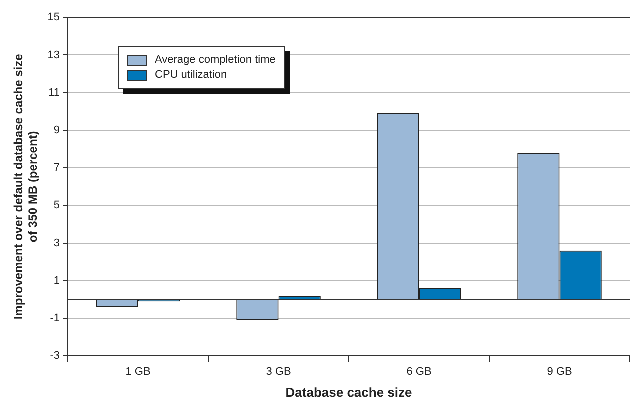 Image resolution: width=642 pixels, height=413 pixels. I want to click on y-tick-label: -1, so click(55, 318).